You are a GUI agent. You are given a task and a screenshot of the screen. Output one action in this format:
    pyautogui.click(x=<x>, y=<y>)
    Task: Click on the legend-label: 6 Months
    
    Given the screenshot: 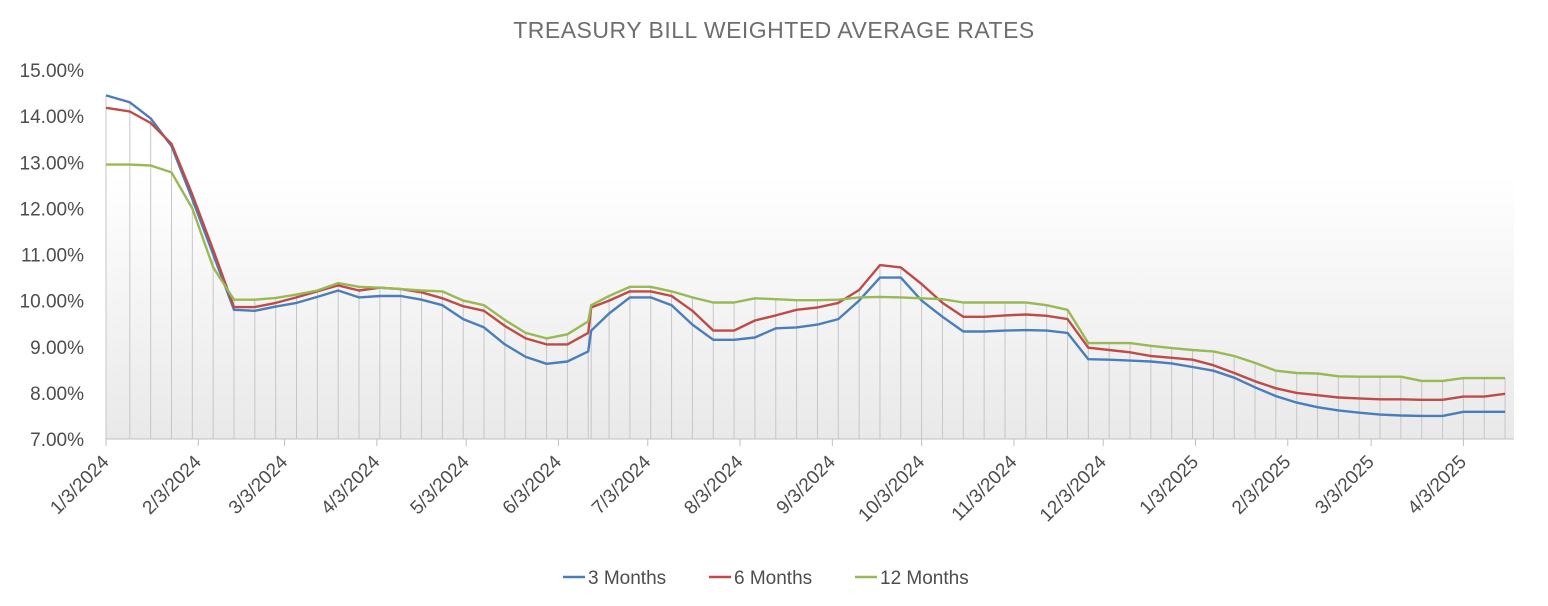 What is the action you would take?
    pyautogui.click(x=773, y=578)
    